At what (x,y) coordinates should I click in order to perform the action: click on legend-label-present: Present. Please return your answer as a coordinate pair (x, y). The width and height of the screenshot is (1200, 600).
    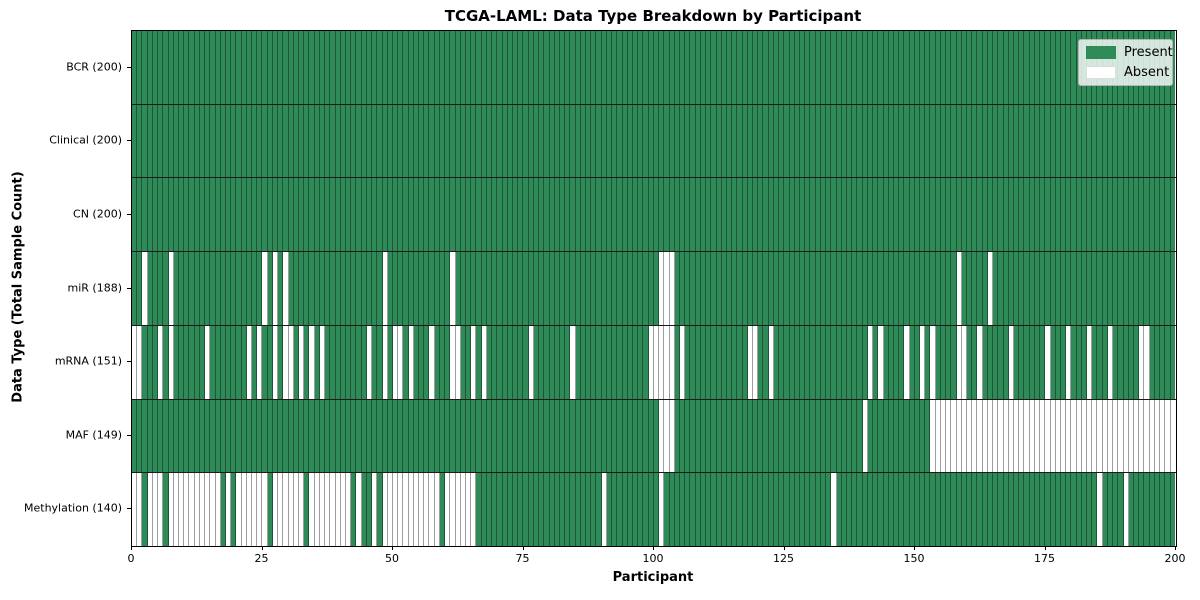
    Looking at the image, I should click on (1148, 52).